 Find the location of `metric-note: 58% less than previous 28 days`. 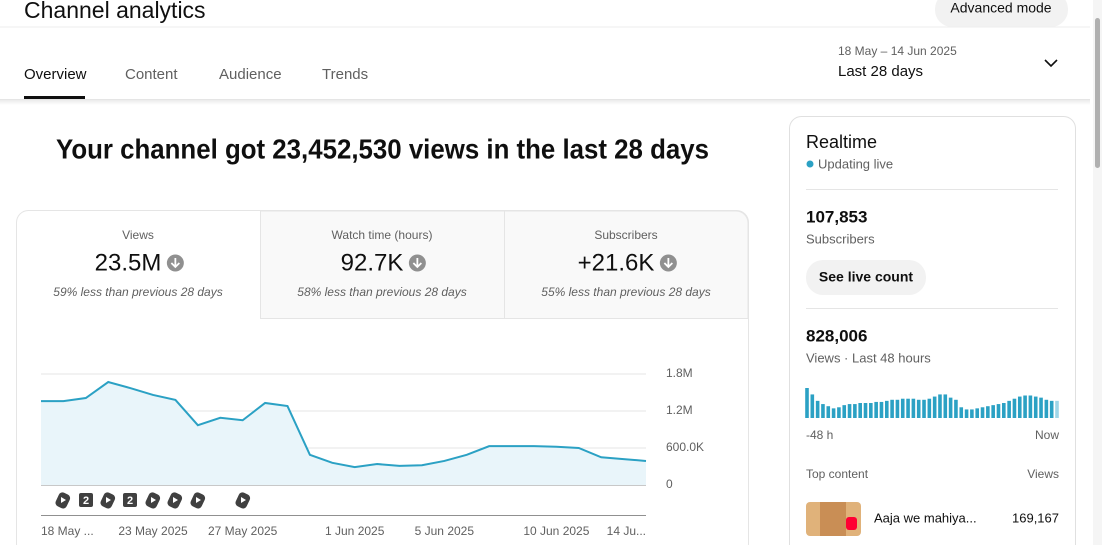

metric-note: 58% less than previous 28 days is located at coordinates (381, 292).